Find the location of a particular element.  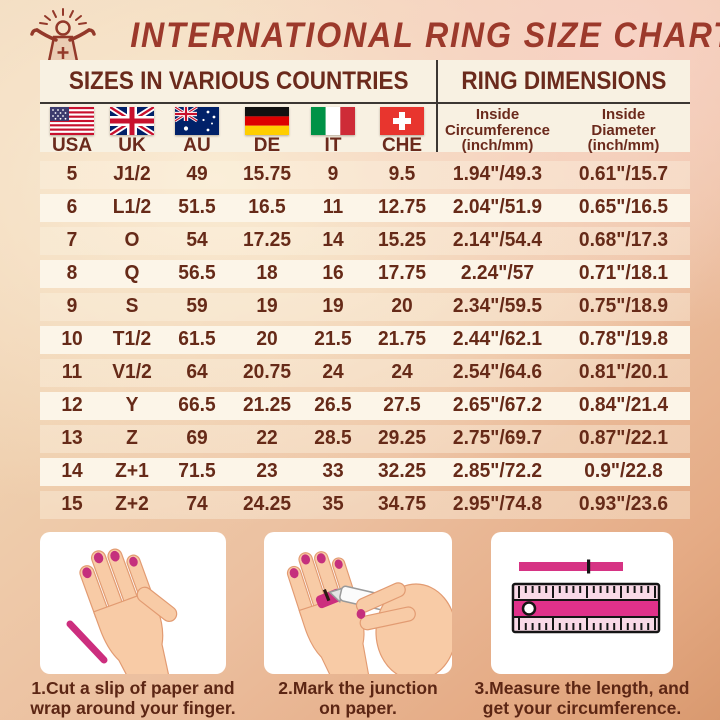

cell-che-size: 20 is located at coordinates (402, 306).